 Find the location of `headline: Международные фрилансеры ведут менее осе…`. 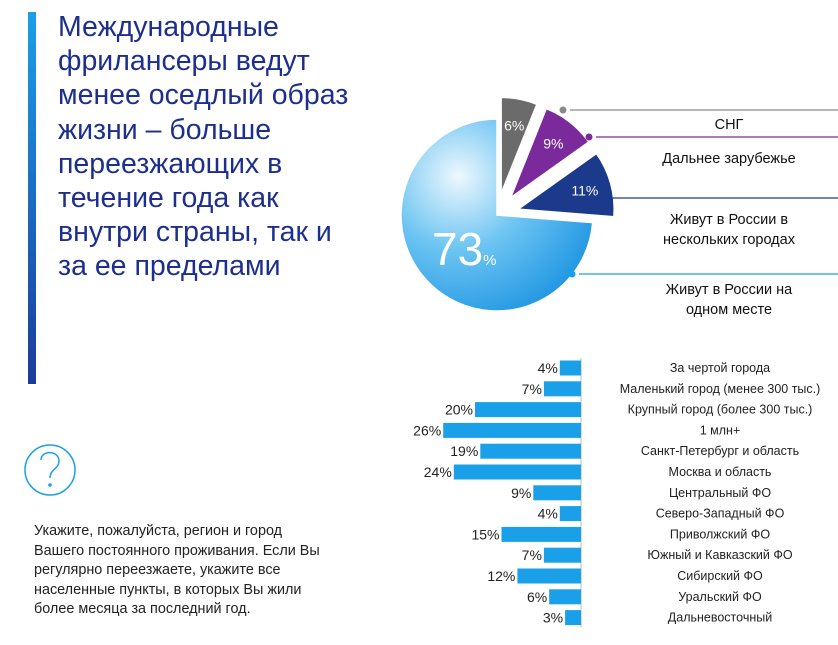

headline: Международные фрилансеры ведут менее осе… is located at coordinates (203, 147).